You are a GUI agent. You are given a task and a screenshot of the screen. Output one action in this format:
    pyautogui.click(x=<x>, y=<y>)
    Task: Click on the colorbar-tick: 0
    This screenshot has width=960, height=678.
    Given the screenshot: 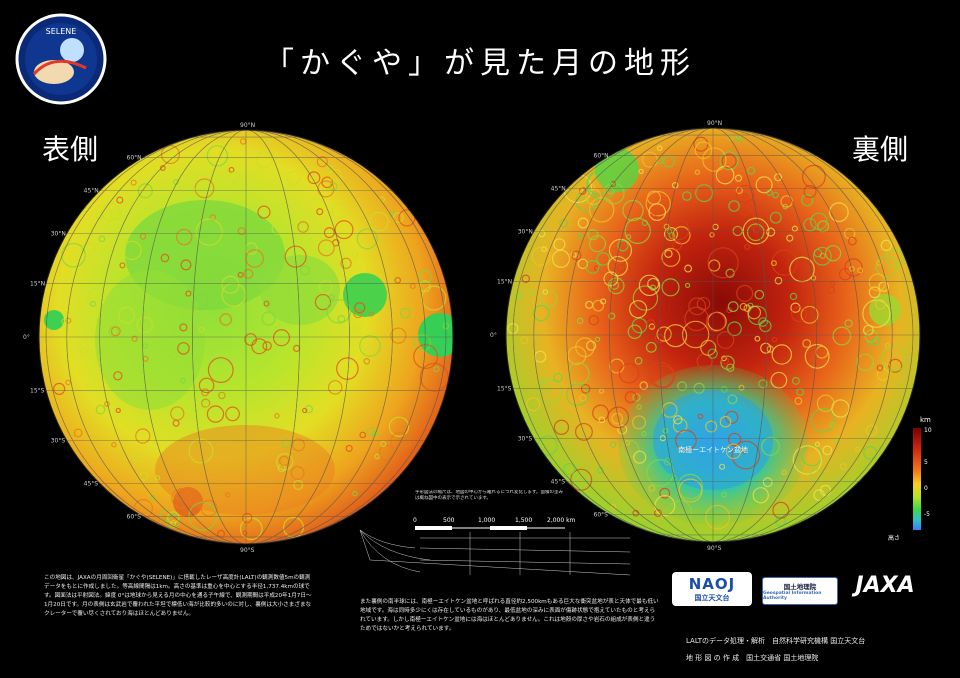 What is the action you would take?
    pyautogui.click(x=926, y=488)
    